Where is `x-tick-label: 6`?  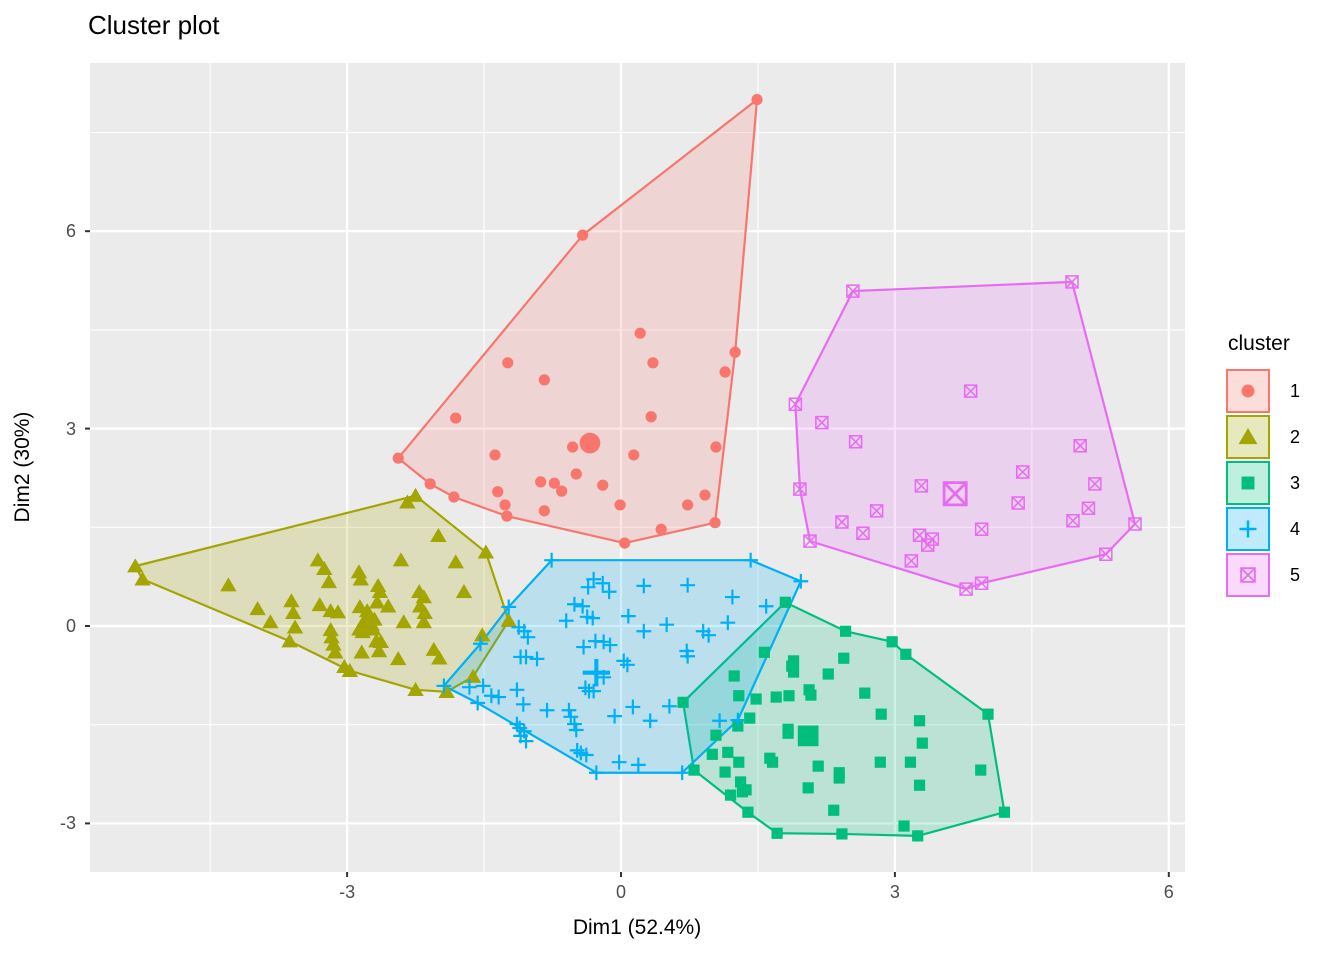 x-tick-label: 6 is located at coordinates (1168, 892).